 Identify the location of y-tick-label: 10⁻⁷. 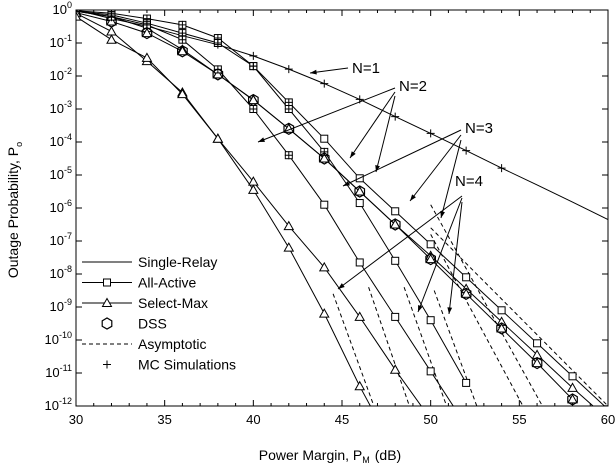
(61, 239).